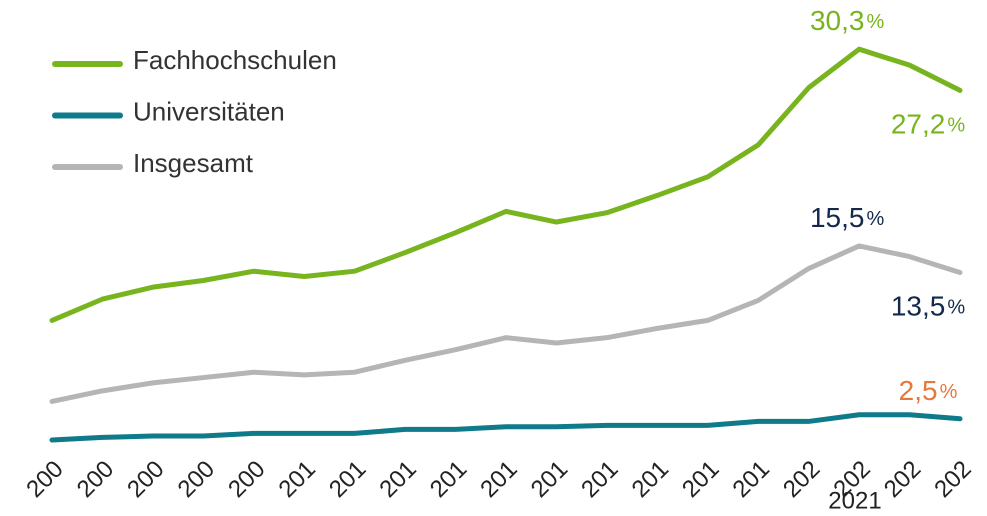  I want to click on data-label: 30,3%, so click(847, 21).